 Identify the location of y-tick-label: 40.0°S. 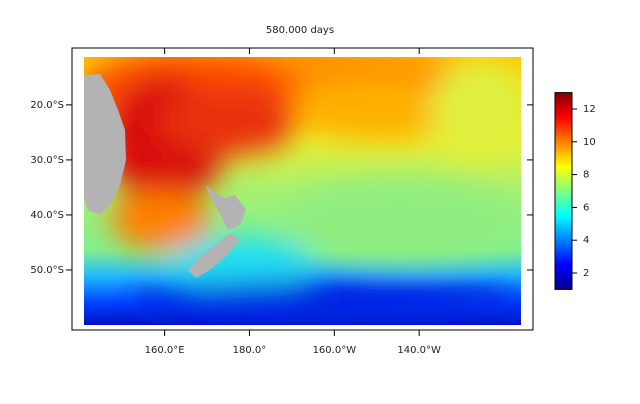
(47, 215).